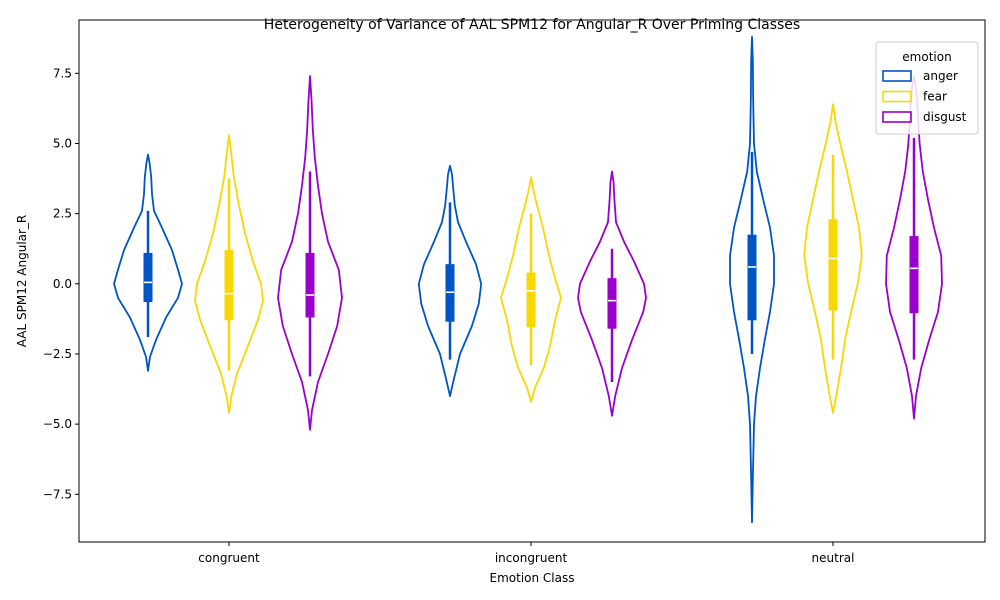  Describe the element at coordinates (532, 578) in the screenshot. I see `x-axis-label: Emotion Class` at that location.